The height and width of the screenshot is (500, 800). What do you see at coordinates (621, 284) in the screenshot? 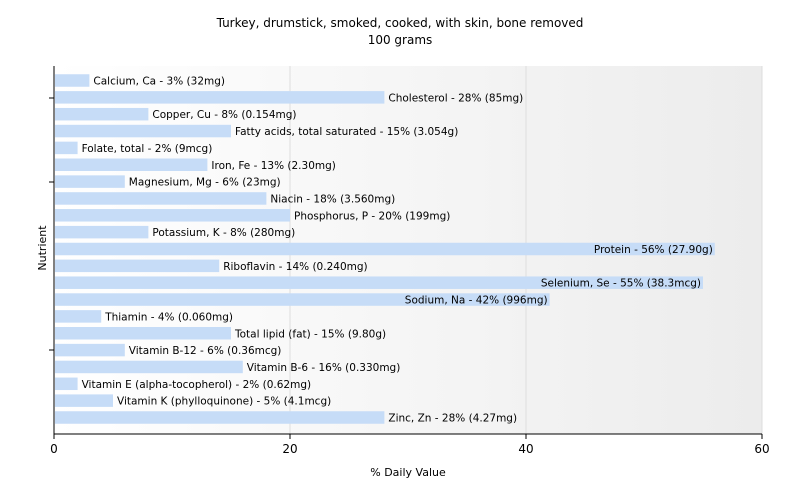
I see `bar-label: Selenium, Se - 55% (38.3mcg)` at bounding box center [621, 284].